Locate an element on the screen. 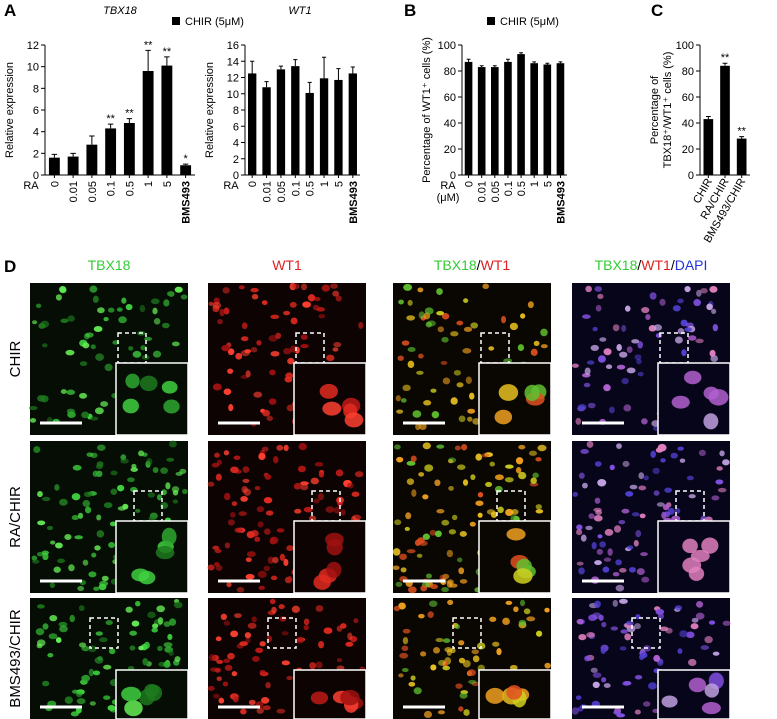 The width and height of the screenshot is (777, 719). zoom-box is located at coordinates (467, 633).